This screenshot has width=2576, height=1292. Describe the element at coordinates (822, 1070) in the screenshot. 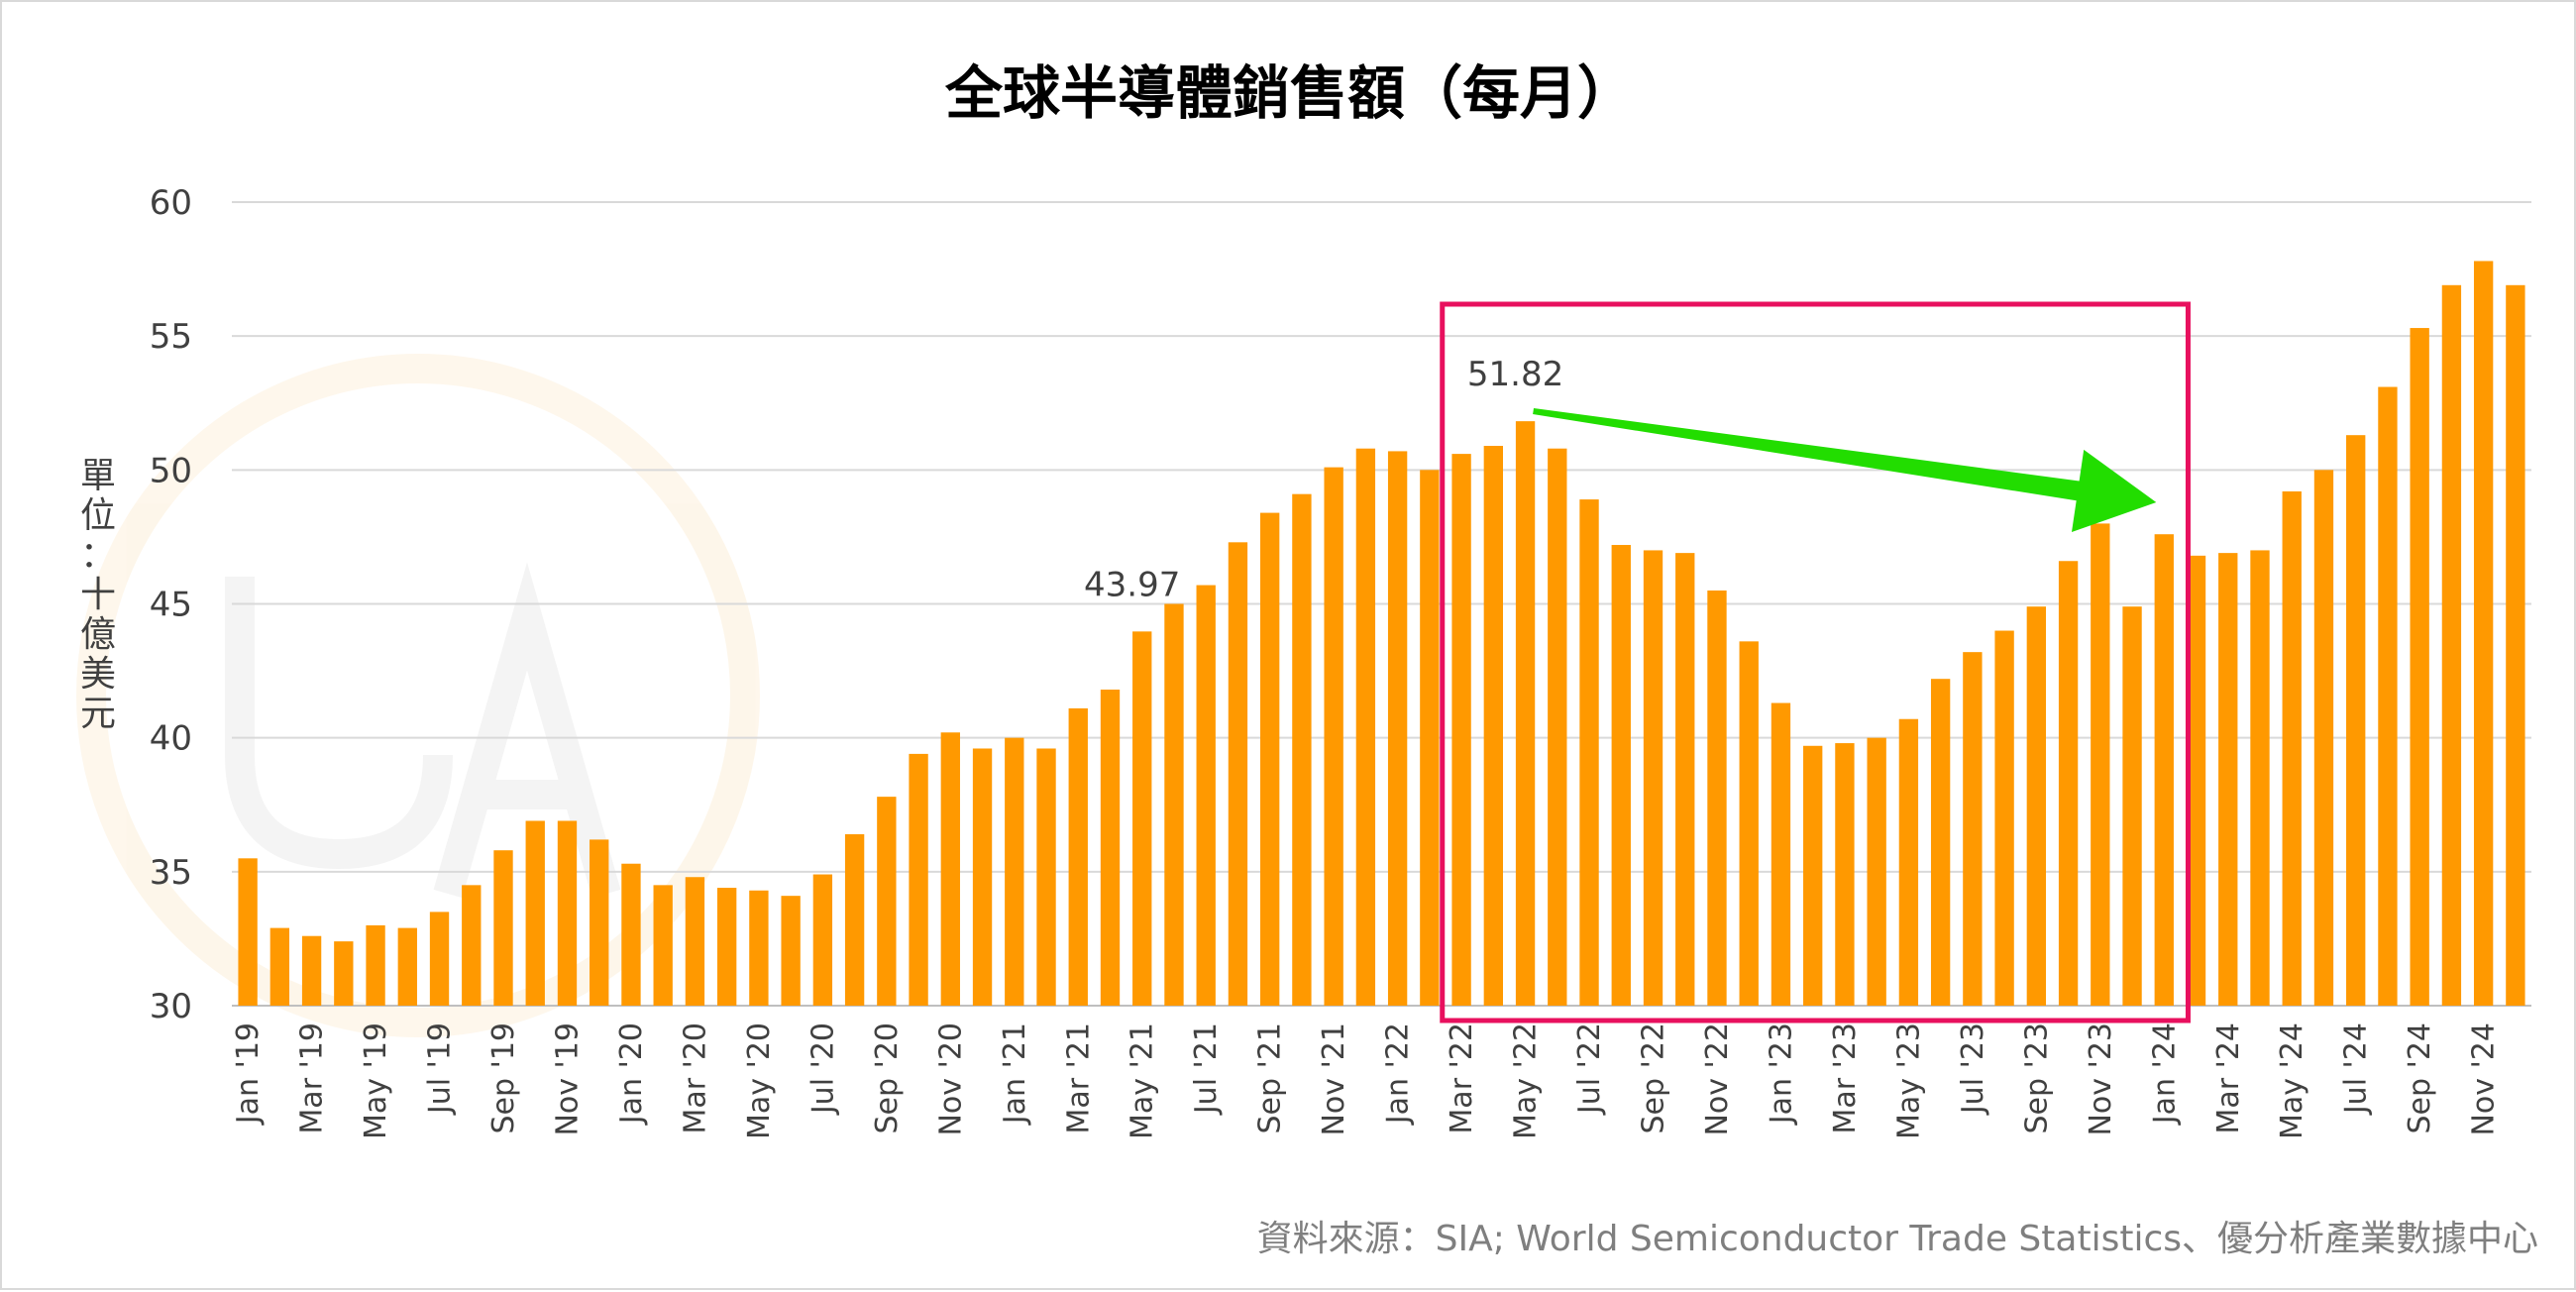

I see `x-tick-label: Jul '20` at that location.